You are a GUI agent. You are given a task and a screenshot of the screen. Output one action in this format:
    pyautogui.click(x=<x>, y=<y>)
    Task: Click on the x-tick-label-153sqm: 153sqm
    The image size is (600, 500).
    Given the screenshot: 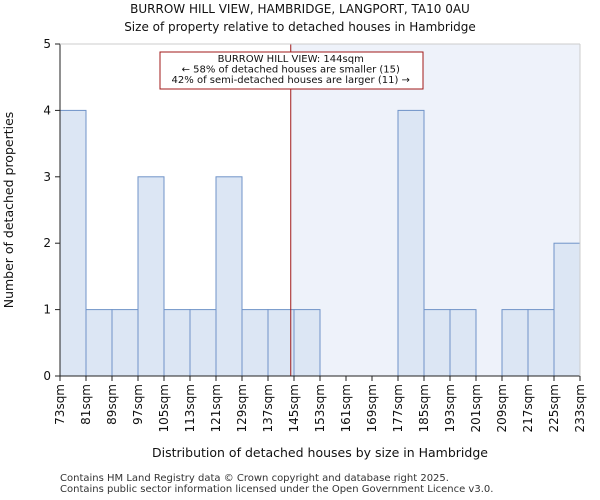 What is the action you would take?
    pyautogui.click(x=320, y=408)
    